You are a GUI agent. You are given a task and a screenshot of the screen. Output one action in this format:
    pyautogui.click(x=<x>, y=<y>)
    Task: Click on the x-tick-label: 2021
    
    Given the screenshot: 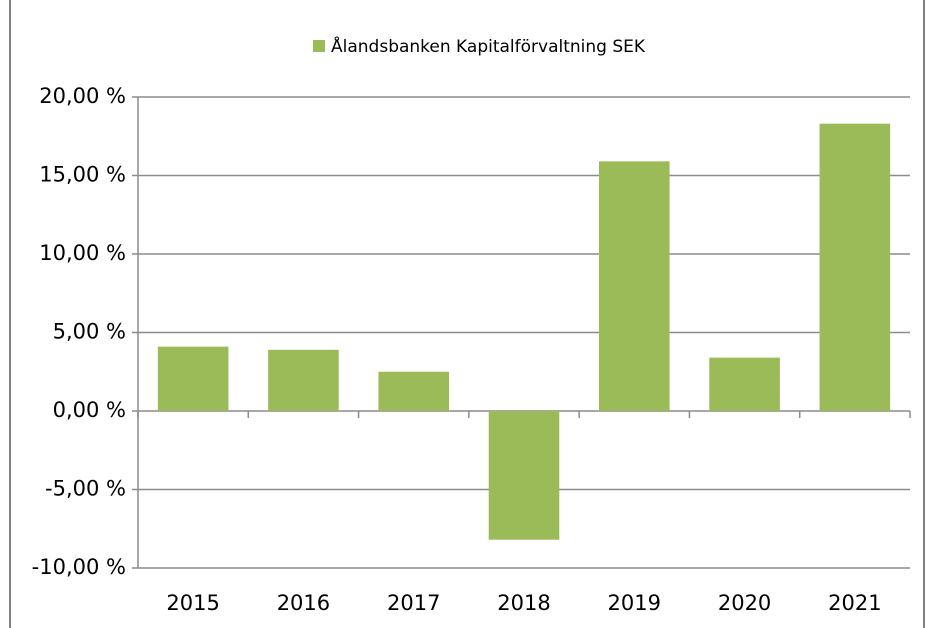 What is the action you would take?
    pyautogui.click(x=854, y=603)
    